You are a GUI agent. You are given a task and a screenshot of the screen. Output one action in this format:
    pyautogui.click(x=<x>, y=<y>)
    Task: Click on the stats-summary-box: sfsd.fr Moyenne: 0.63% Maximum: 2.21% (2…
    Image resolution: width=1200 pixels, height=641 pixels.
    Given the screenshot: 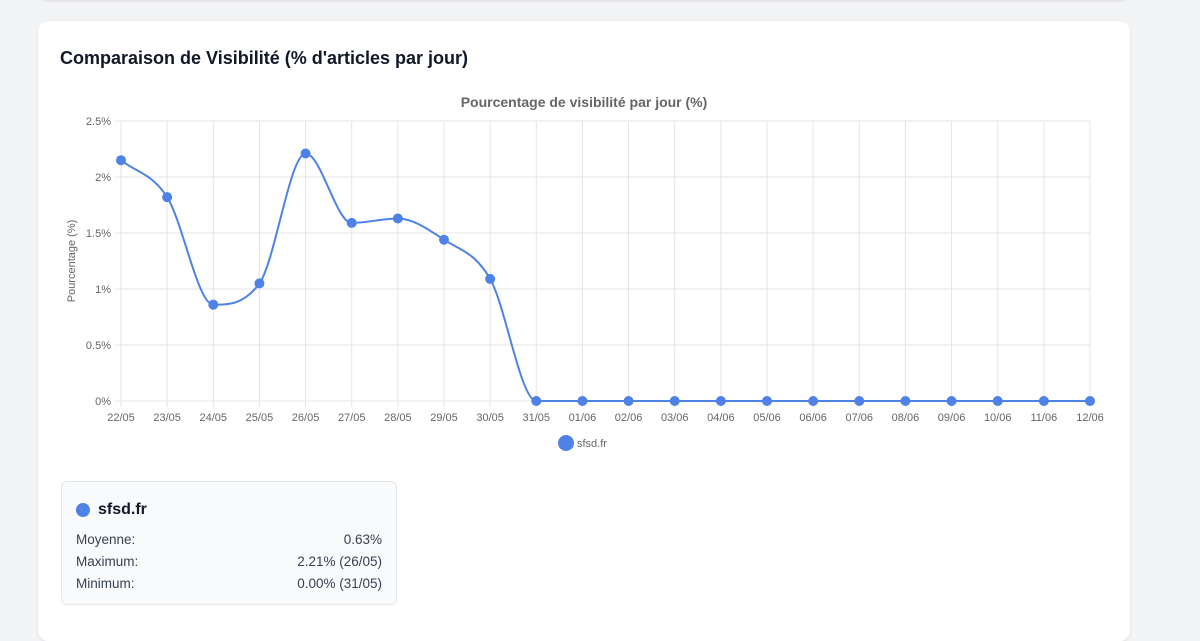 What is the action you would take?
    pyautogui.click(x=229, y=543)
    